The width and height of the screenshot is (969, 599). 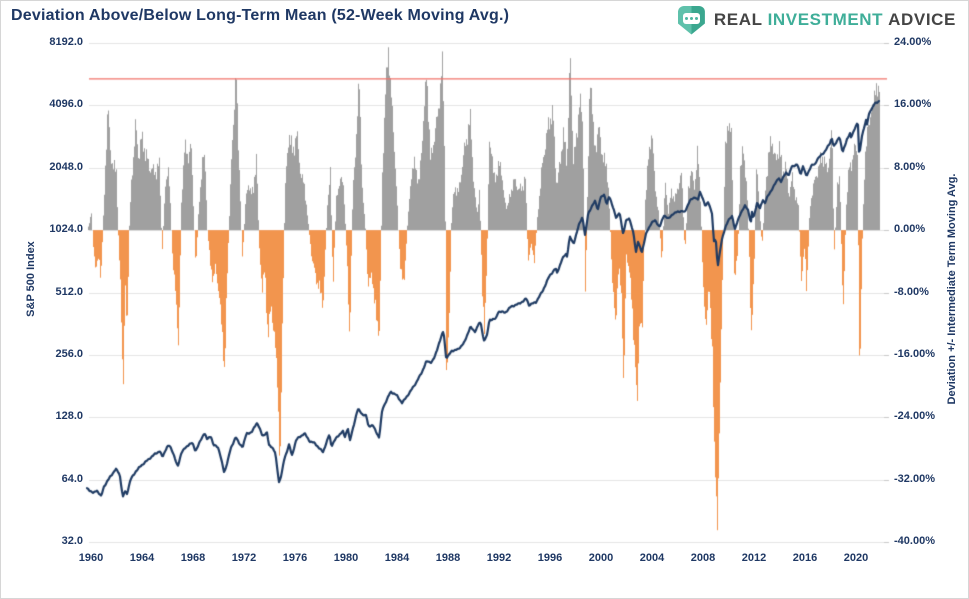 What do you see at coordinates (691, 20) in the screenshot?
I see `shield-dots-icon` at bounding box center [691, 20].